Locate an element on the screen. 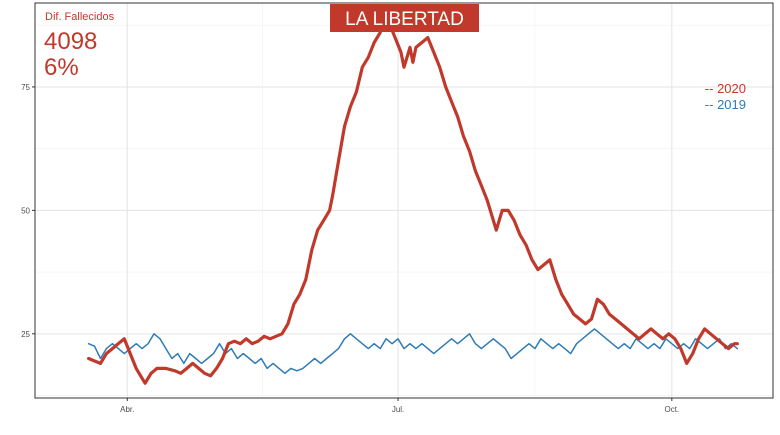  chart-title: LA LIBERTAD is located at coordinates (404, 19).